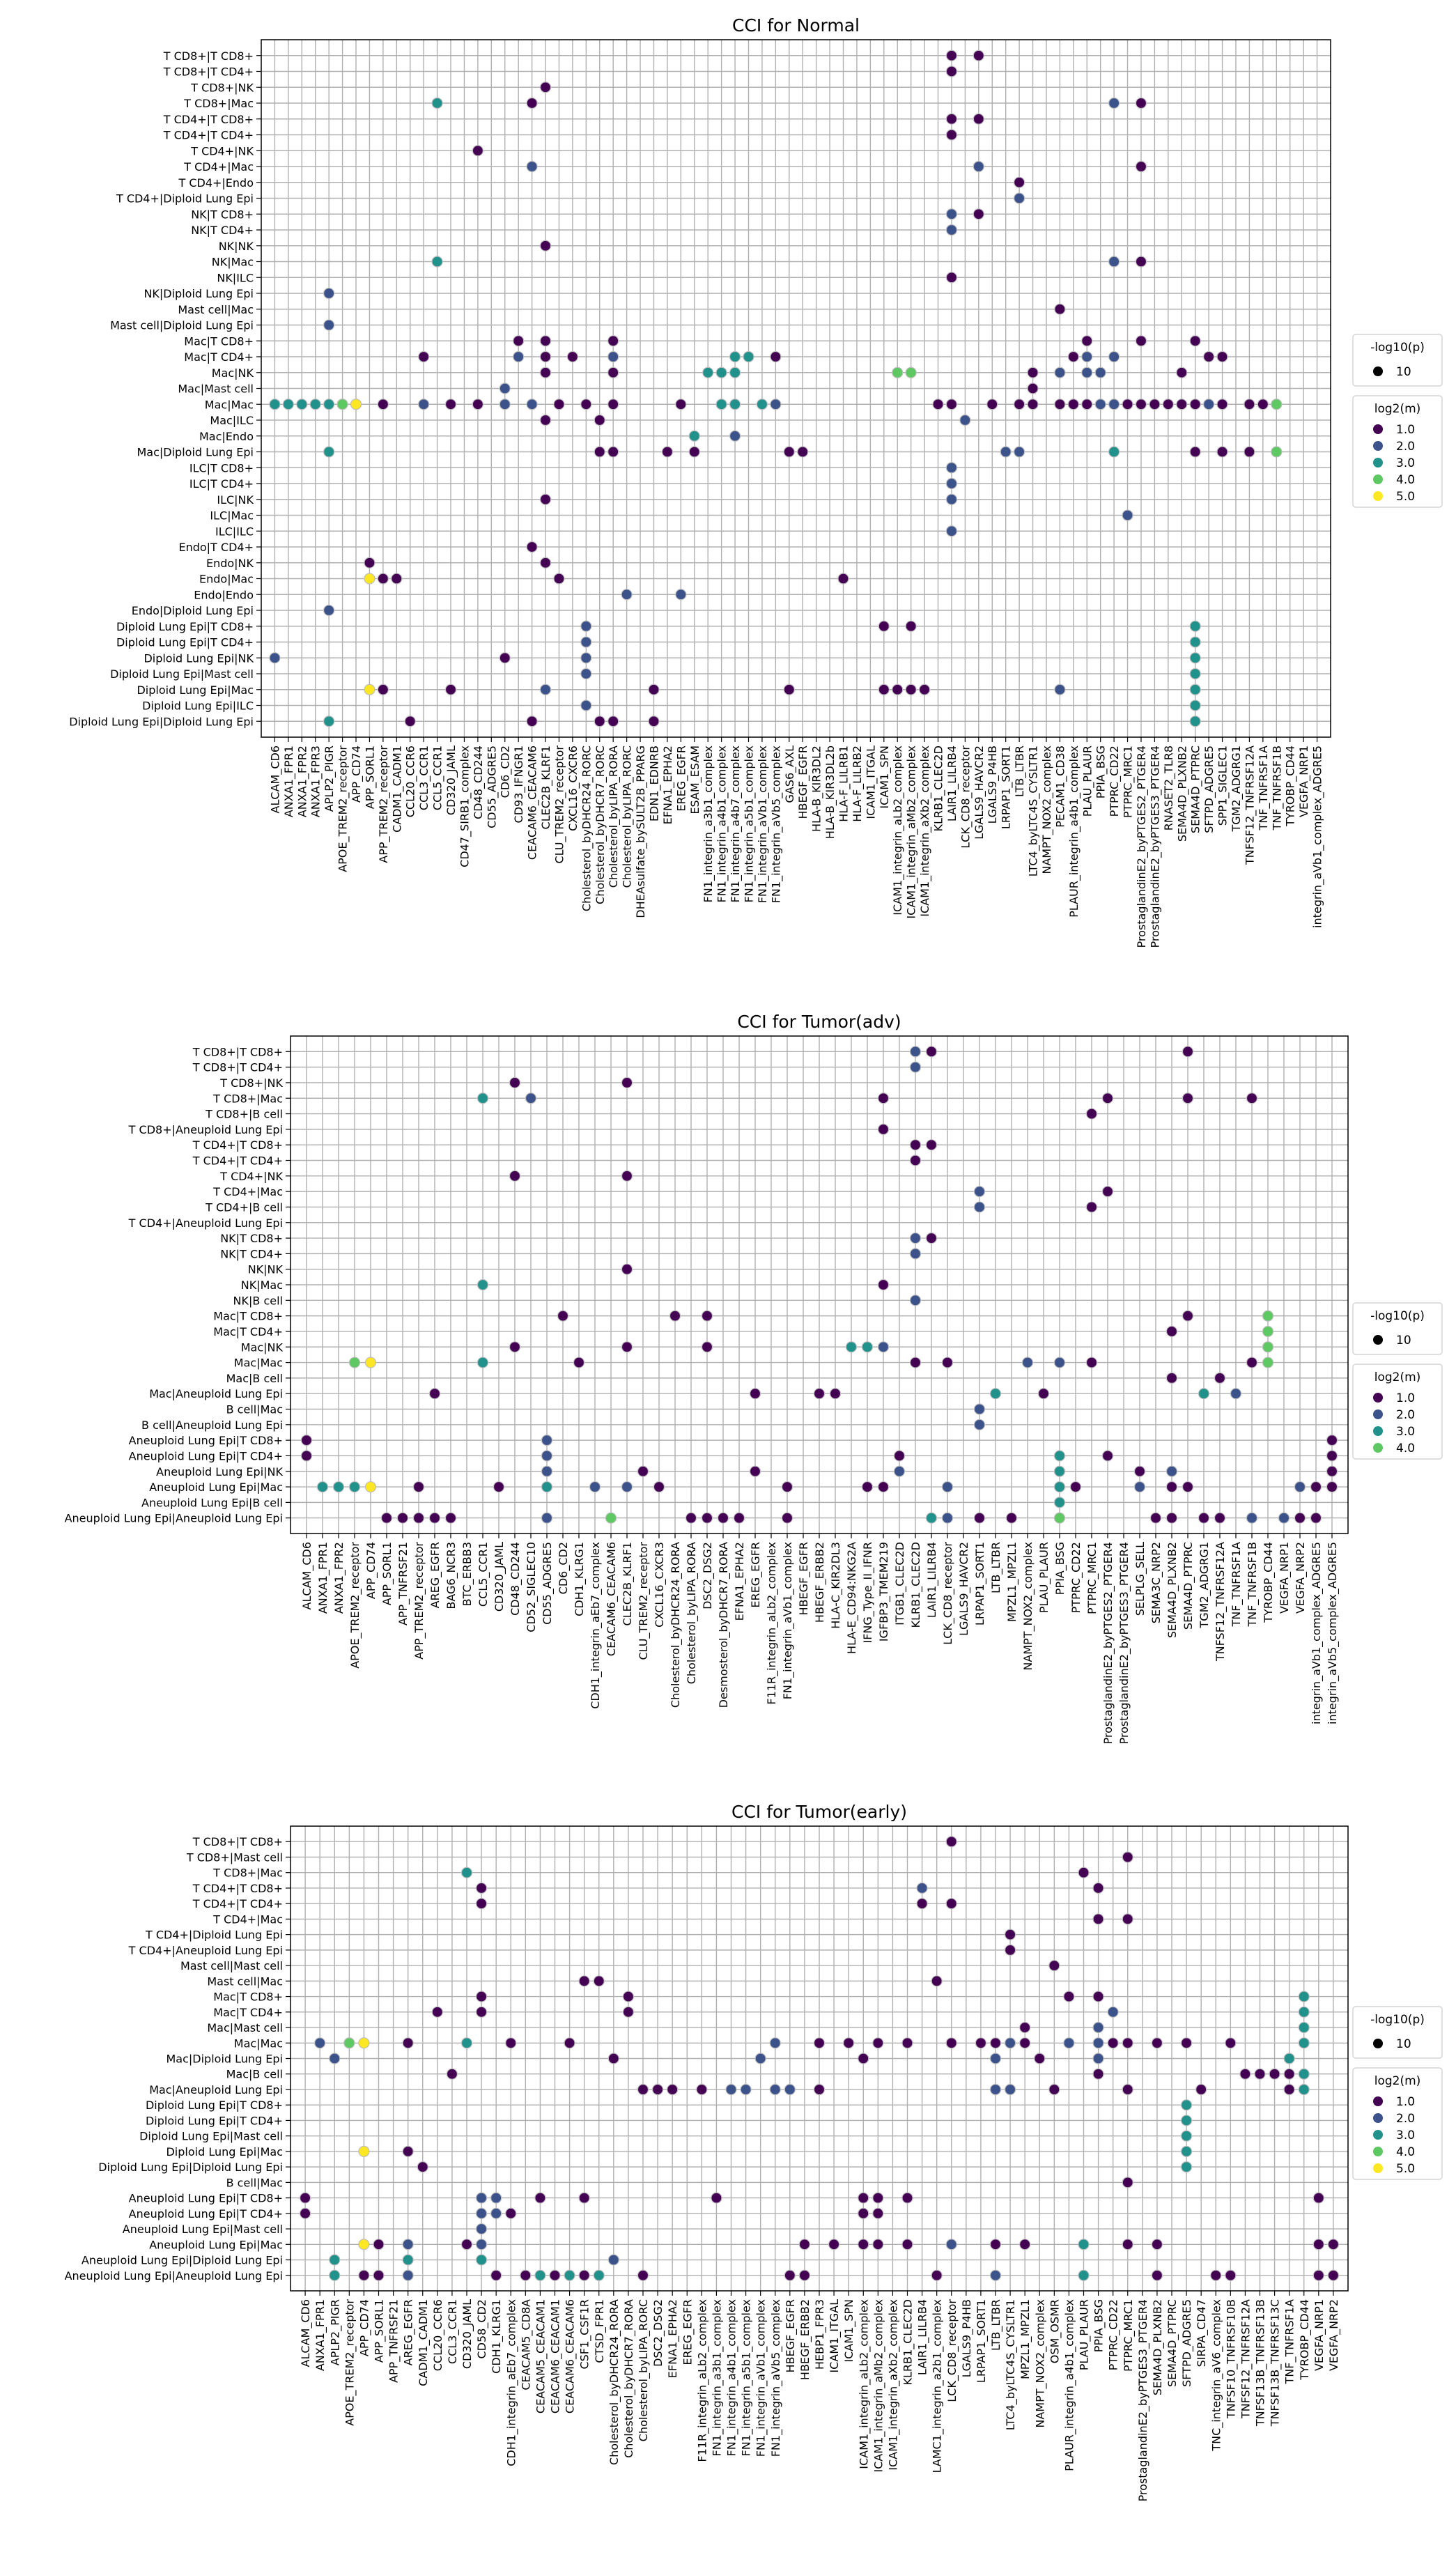 This screenshot has width=1456, height=2557. I want to click on x-tick-label: FN1_integrin_a4b7_complex, so click(736, 824).